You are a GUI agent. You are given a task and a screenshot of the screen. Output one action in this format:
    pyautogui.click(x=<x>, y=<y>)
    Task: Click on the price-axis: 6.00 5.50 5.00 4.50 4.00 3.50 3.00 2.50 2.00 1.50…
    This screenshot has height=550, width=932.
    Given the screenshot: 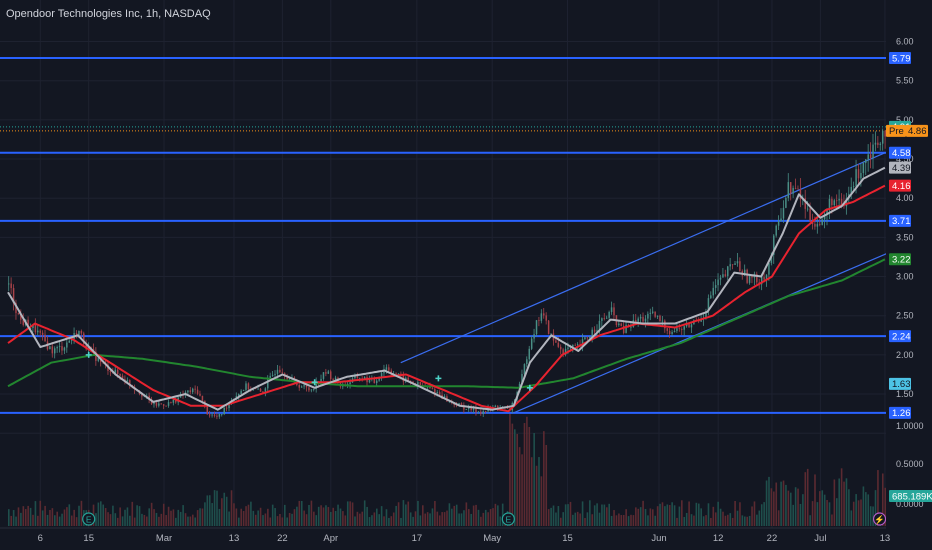 What is the action you would take?
    pyautogui.click(x=909, y=275)
    